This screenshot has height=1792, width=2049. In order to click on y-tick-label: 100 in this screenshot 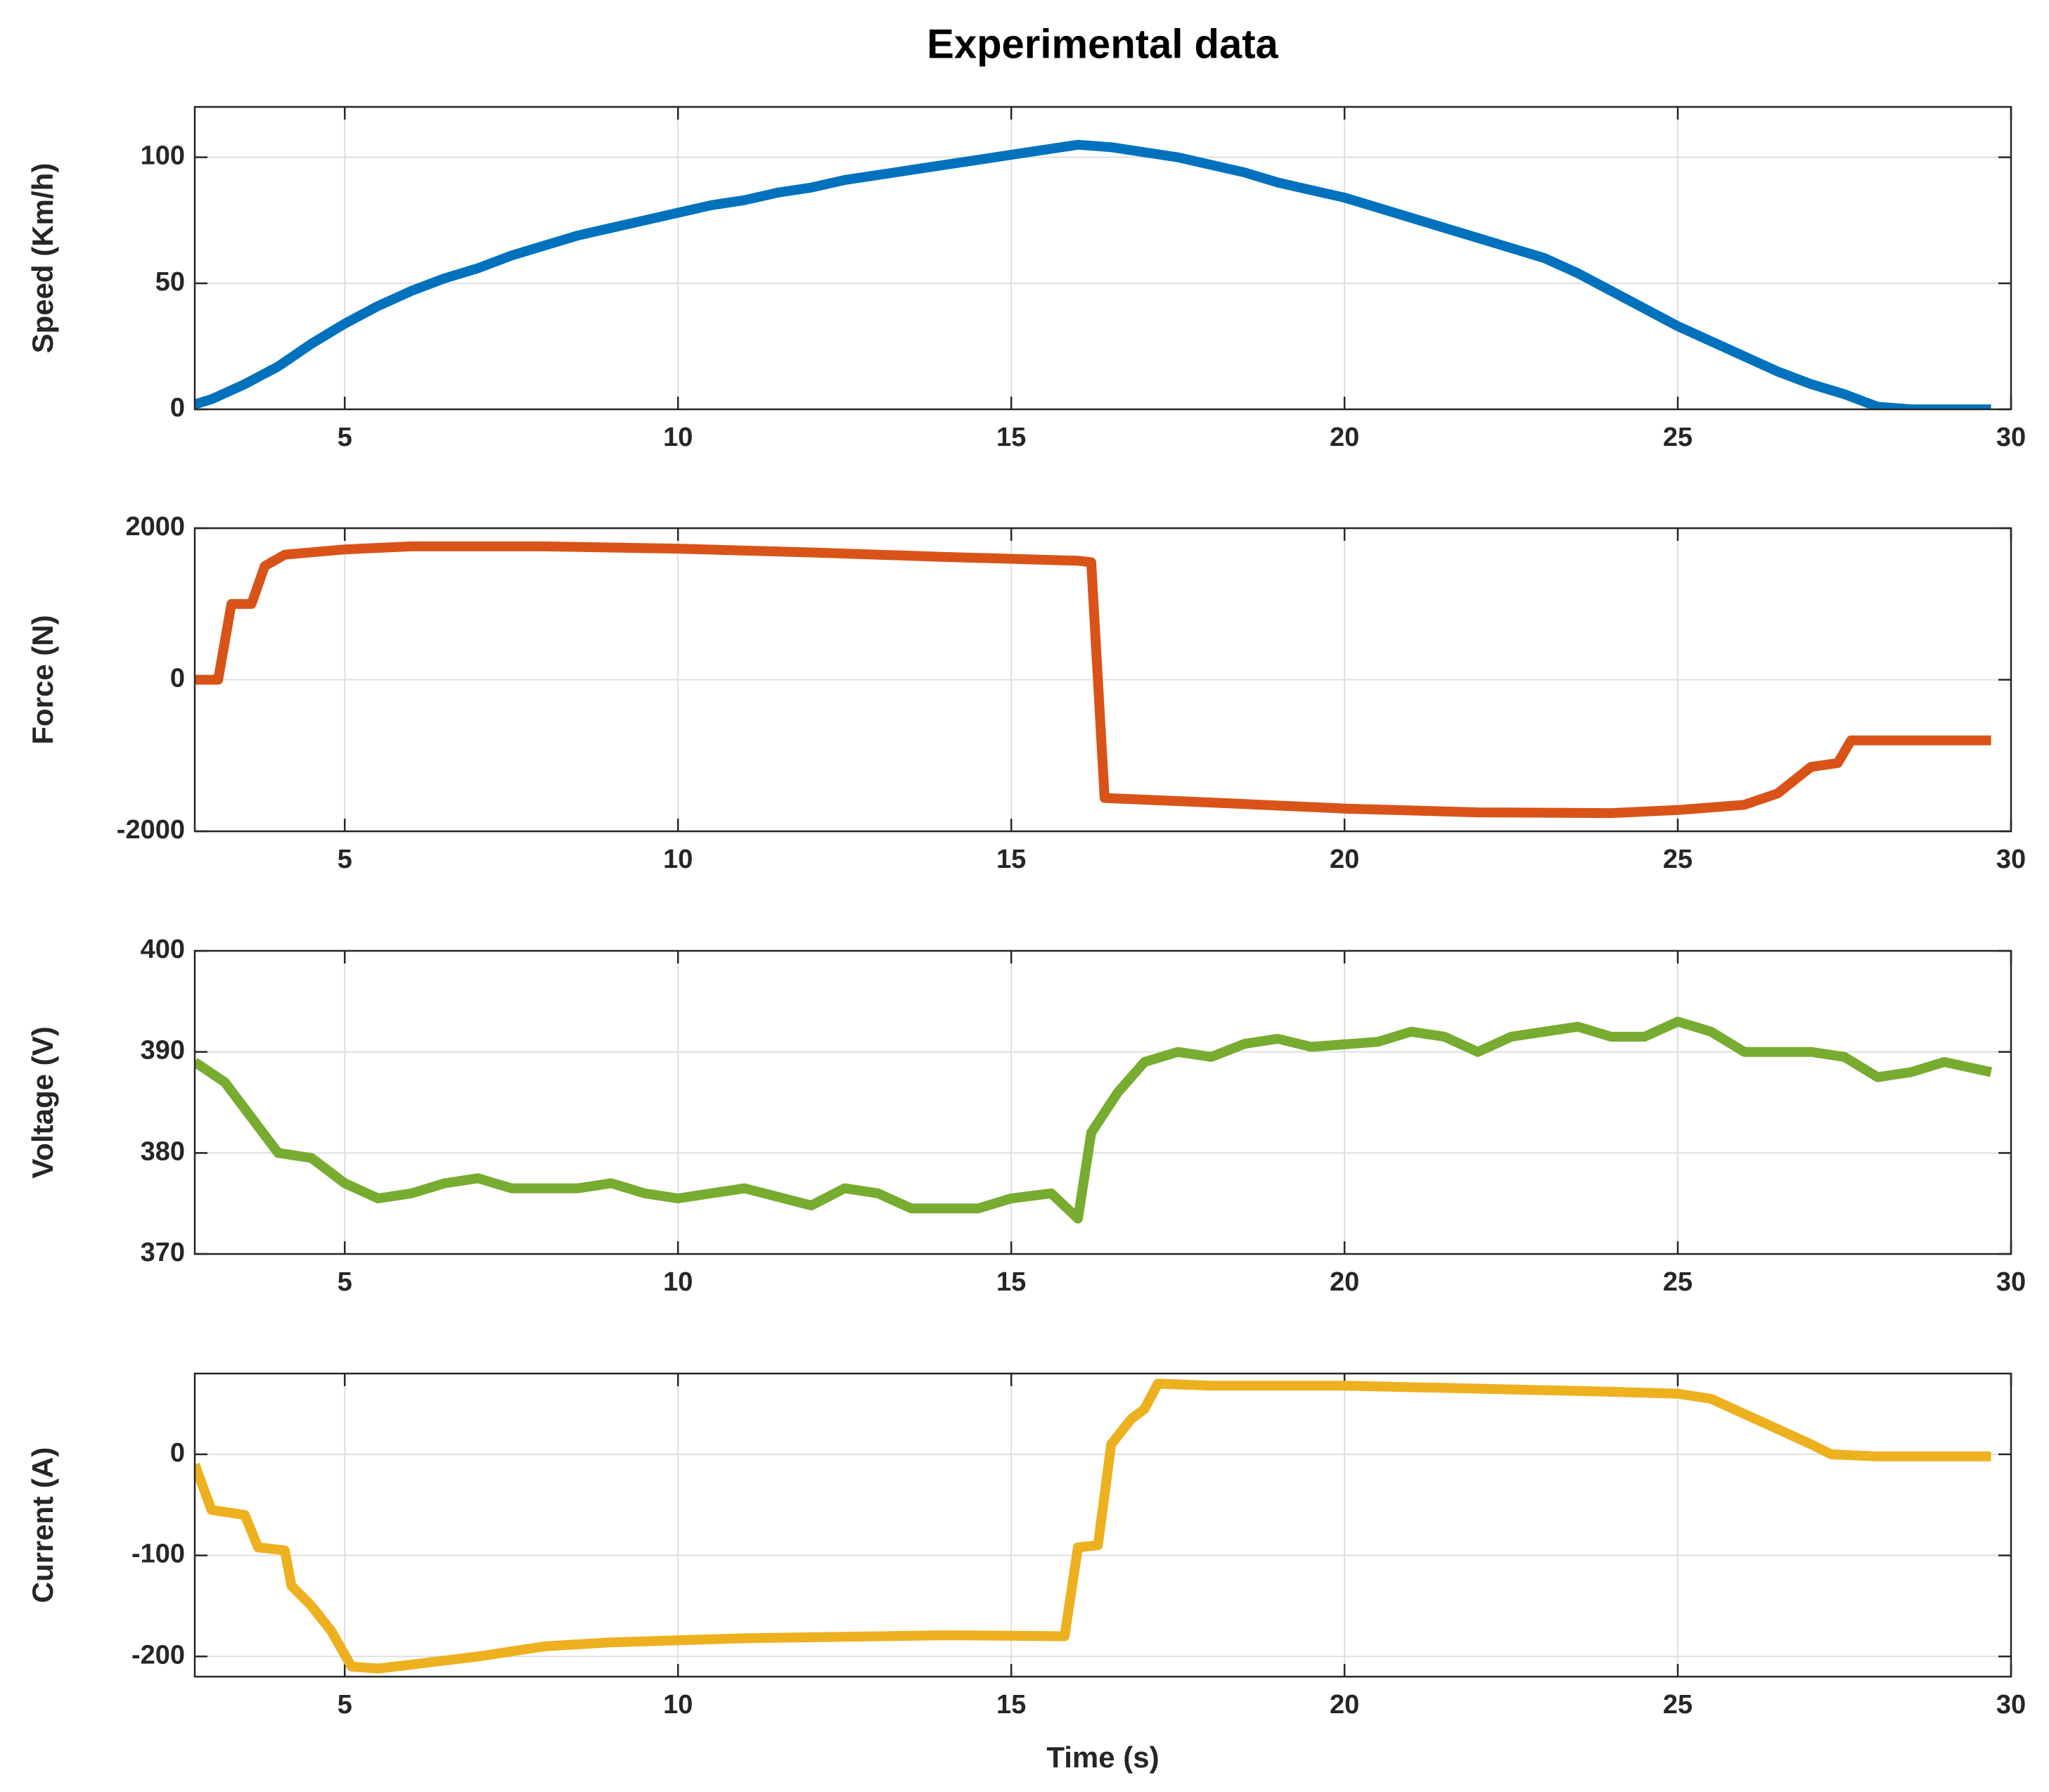, I will do `click(163, 156)`.